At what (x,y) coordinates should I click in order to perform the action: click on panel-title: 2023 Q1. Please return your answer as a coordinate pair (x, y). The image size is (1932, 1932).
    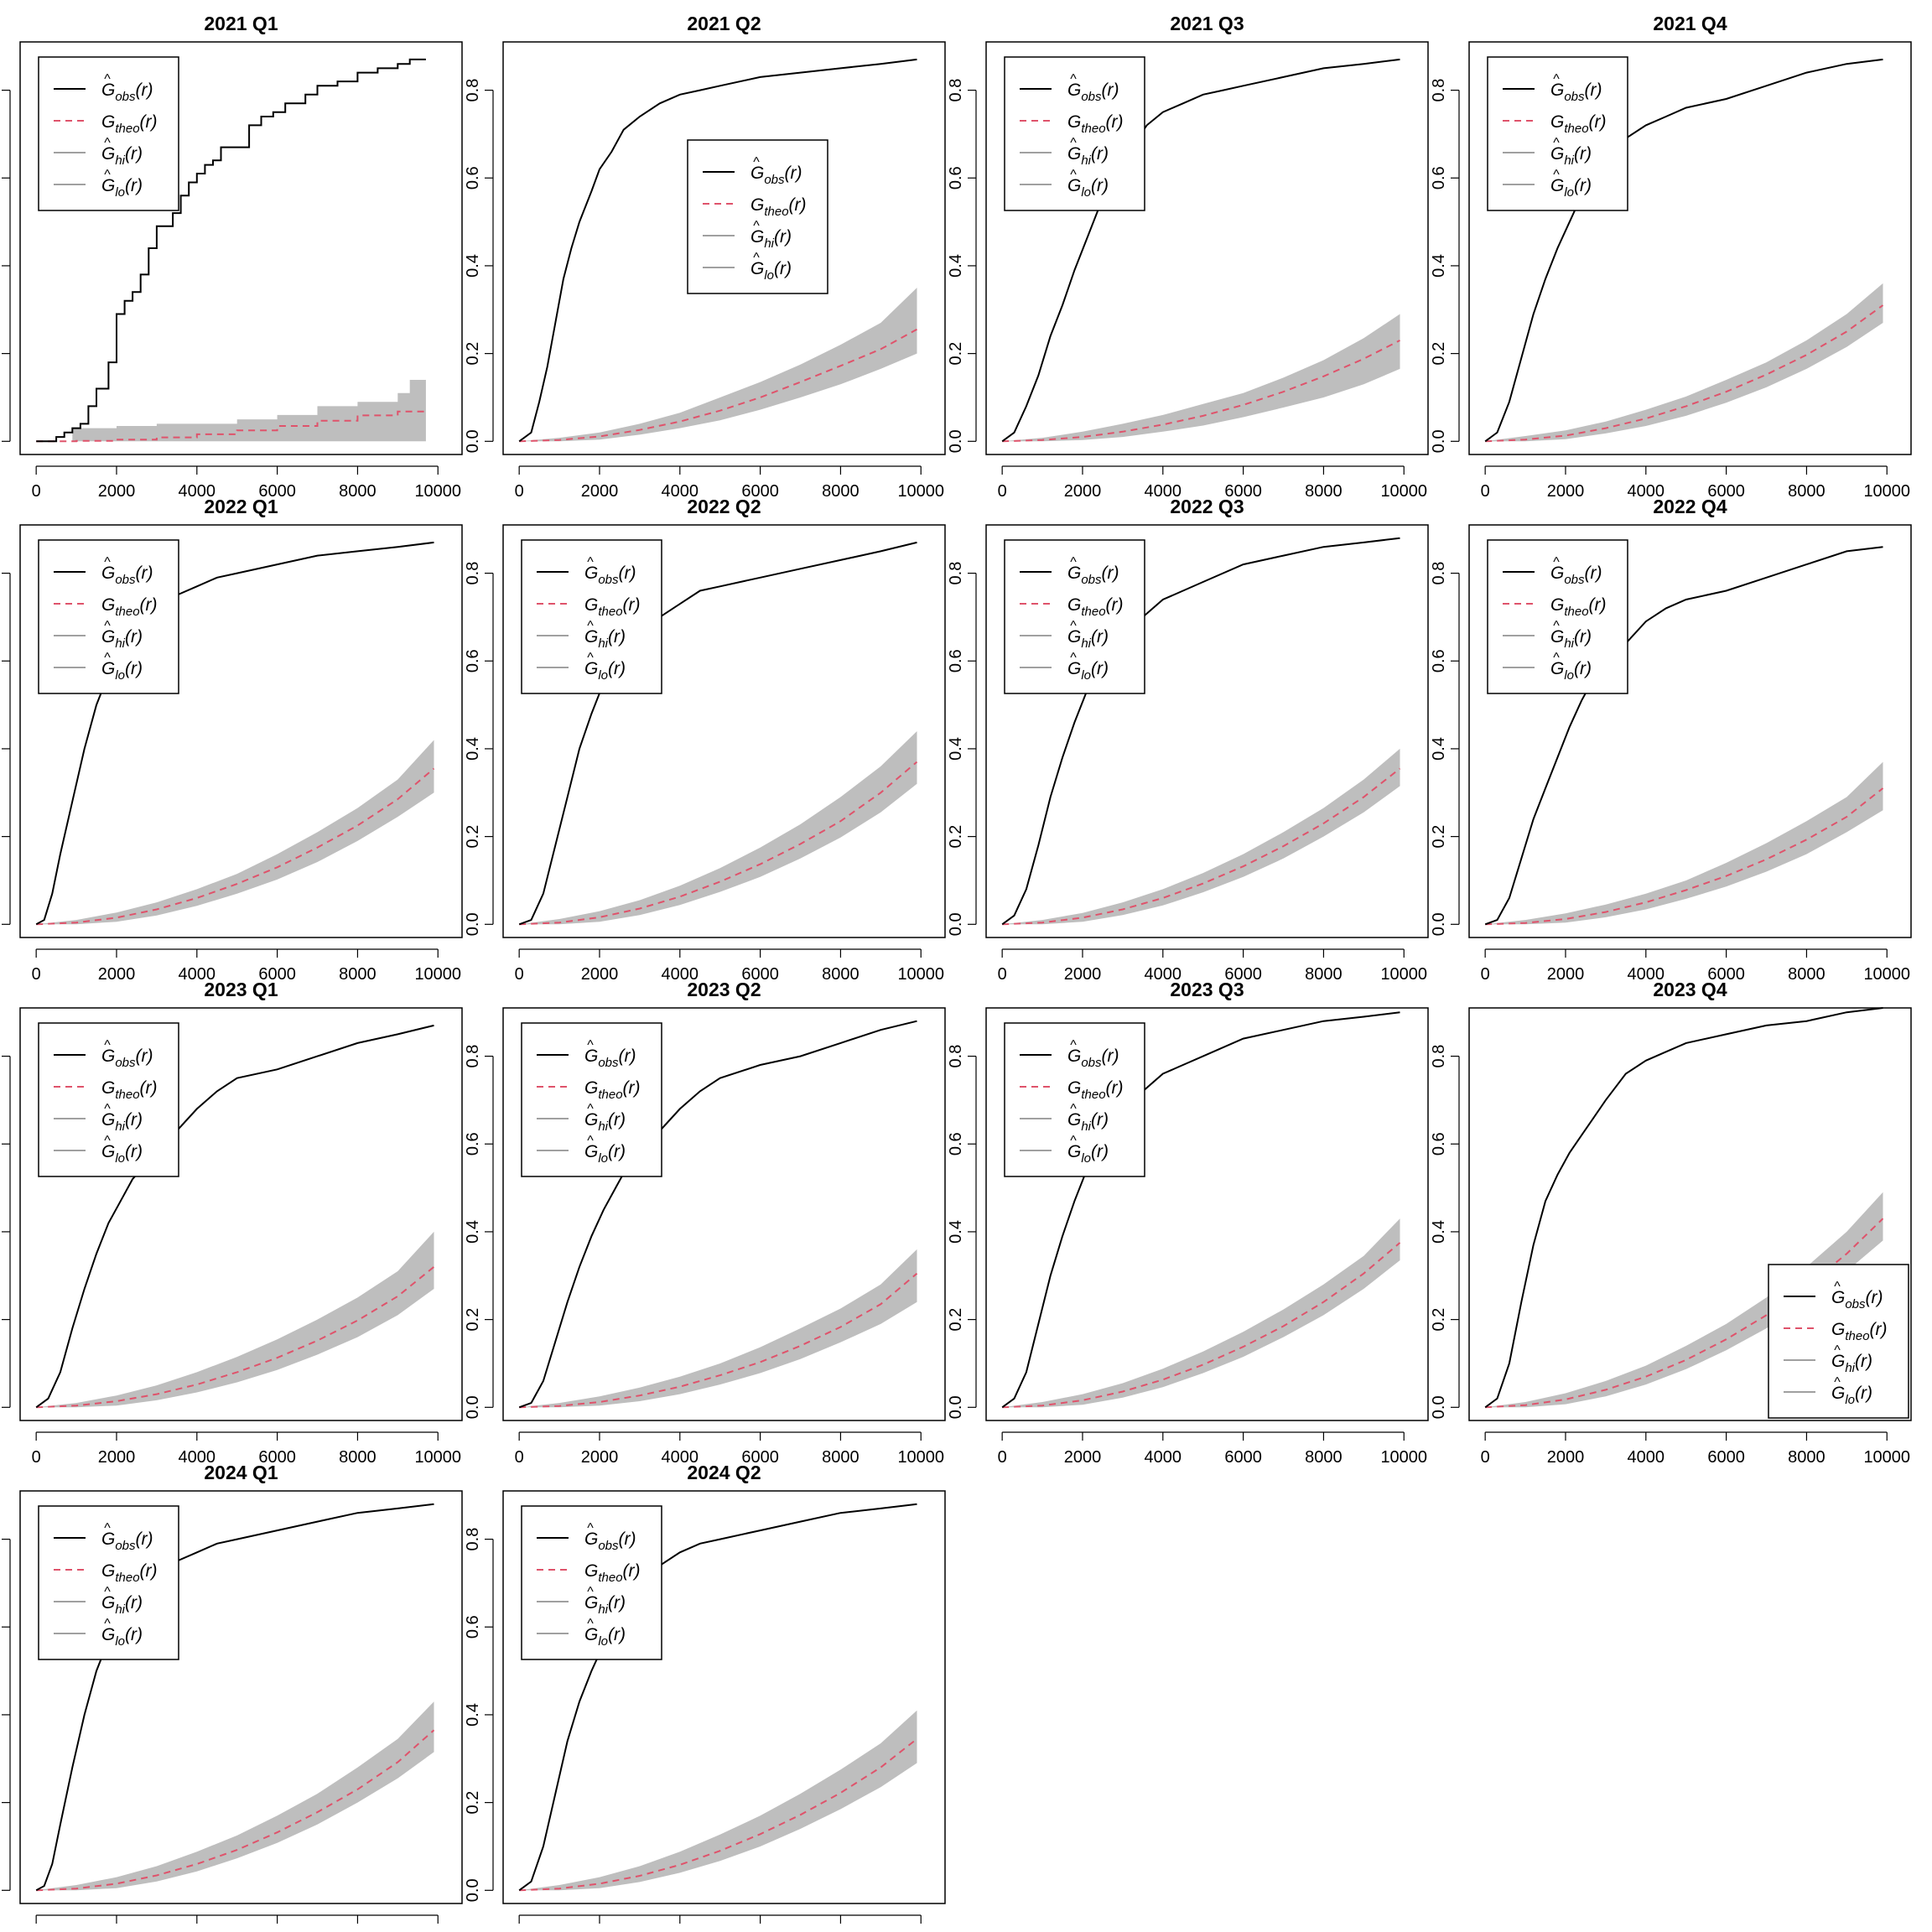
    Looking at the image, I should click on (241, 989).